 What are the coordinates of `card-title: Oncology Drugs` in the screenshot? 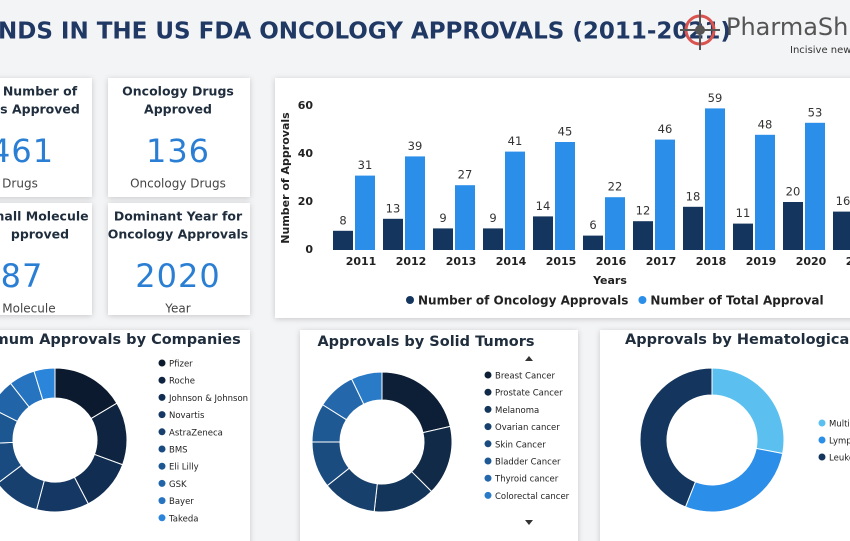 It's located at (178, 91).